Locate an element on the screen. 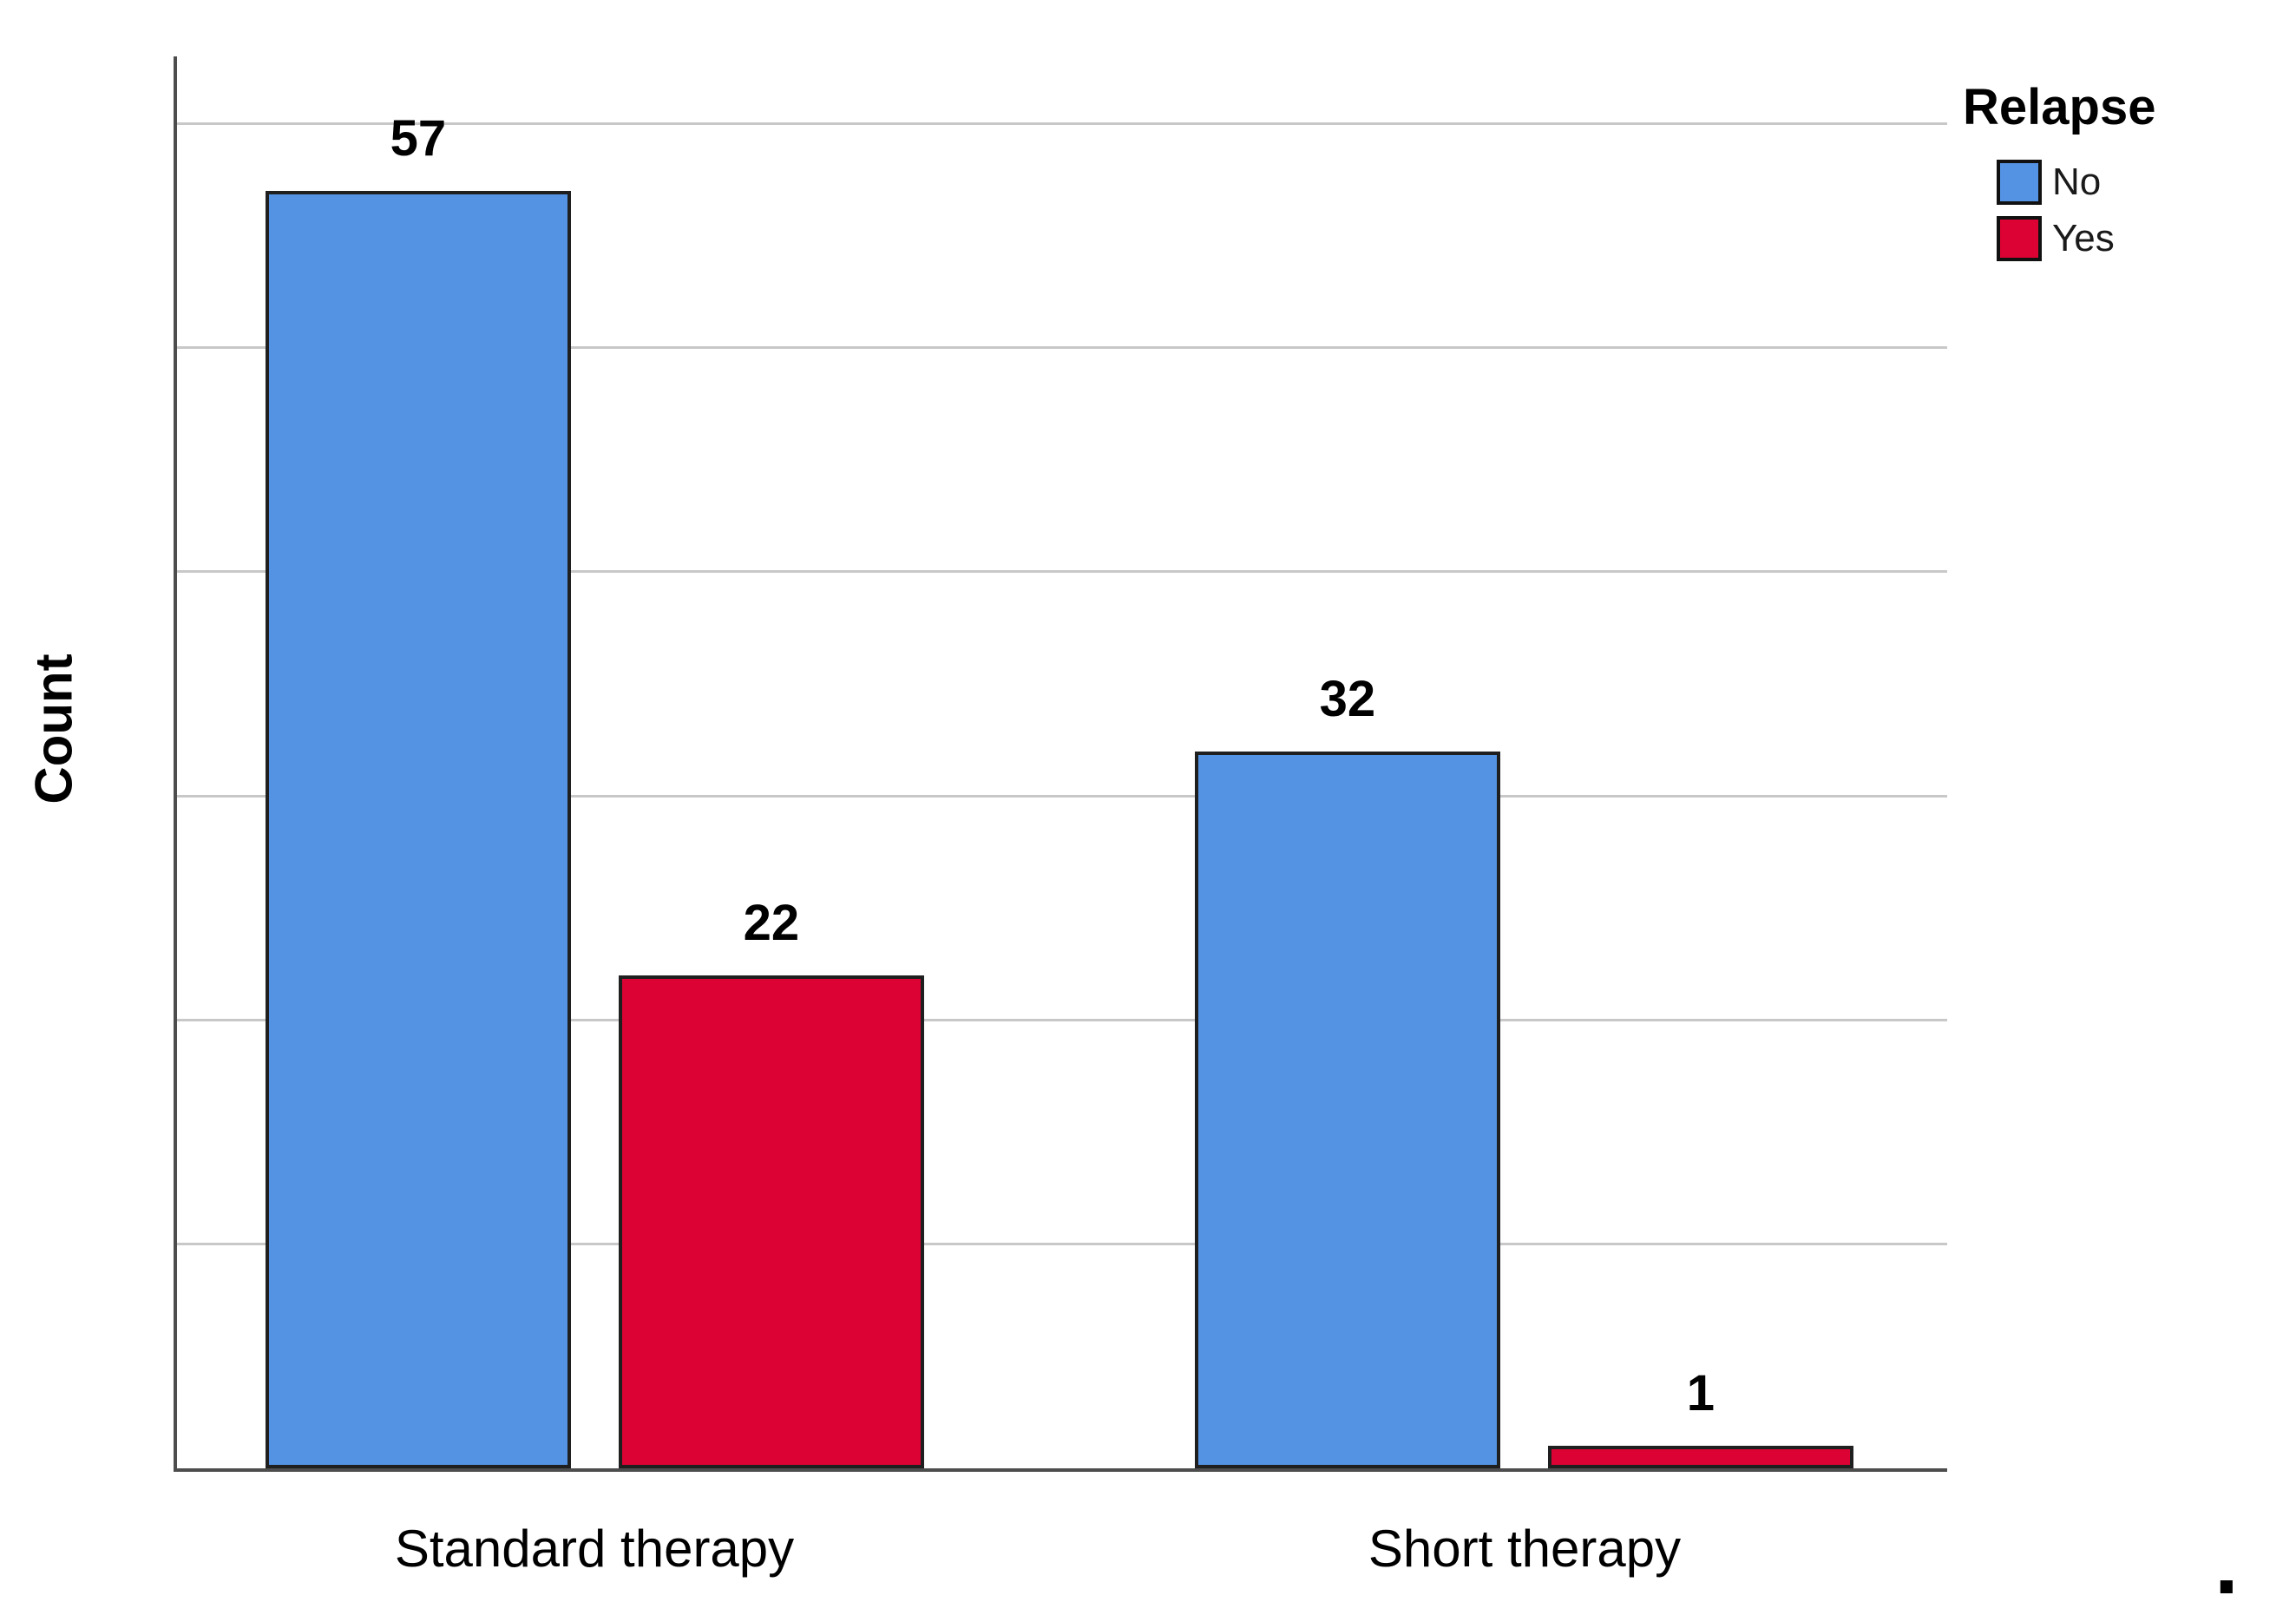 The width and height of the screenshot is (2296, 1615). legend-label-yes: Yes is located at coordinates (2083, 238).